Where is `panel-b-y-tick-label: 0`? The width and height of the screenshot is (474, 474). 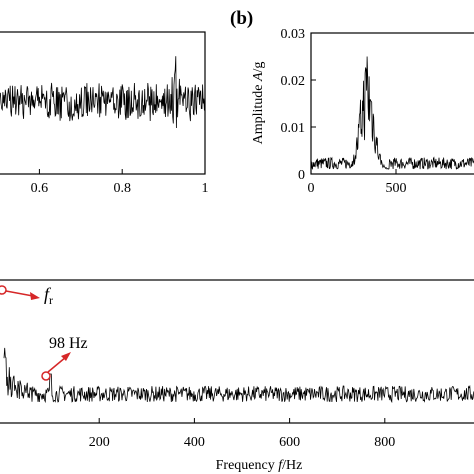
panel-b-y-tick-label: 0 is located at coordinates (301, 175).